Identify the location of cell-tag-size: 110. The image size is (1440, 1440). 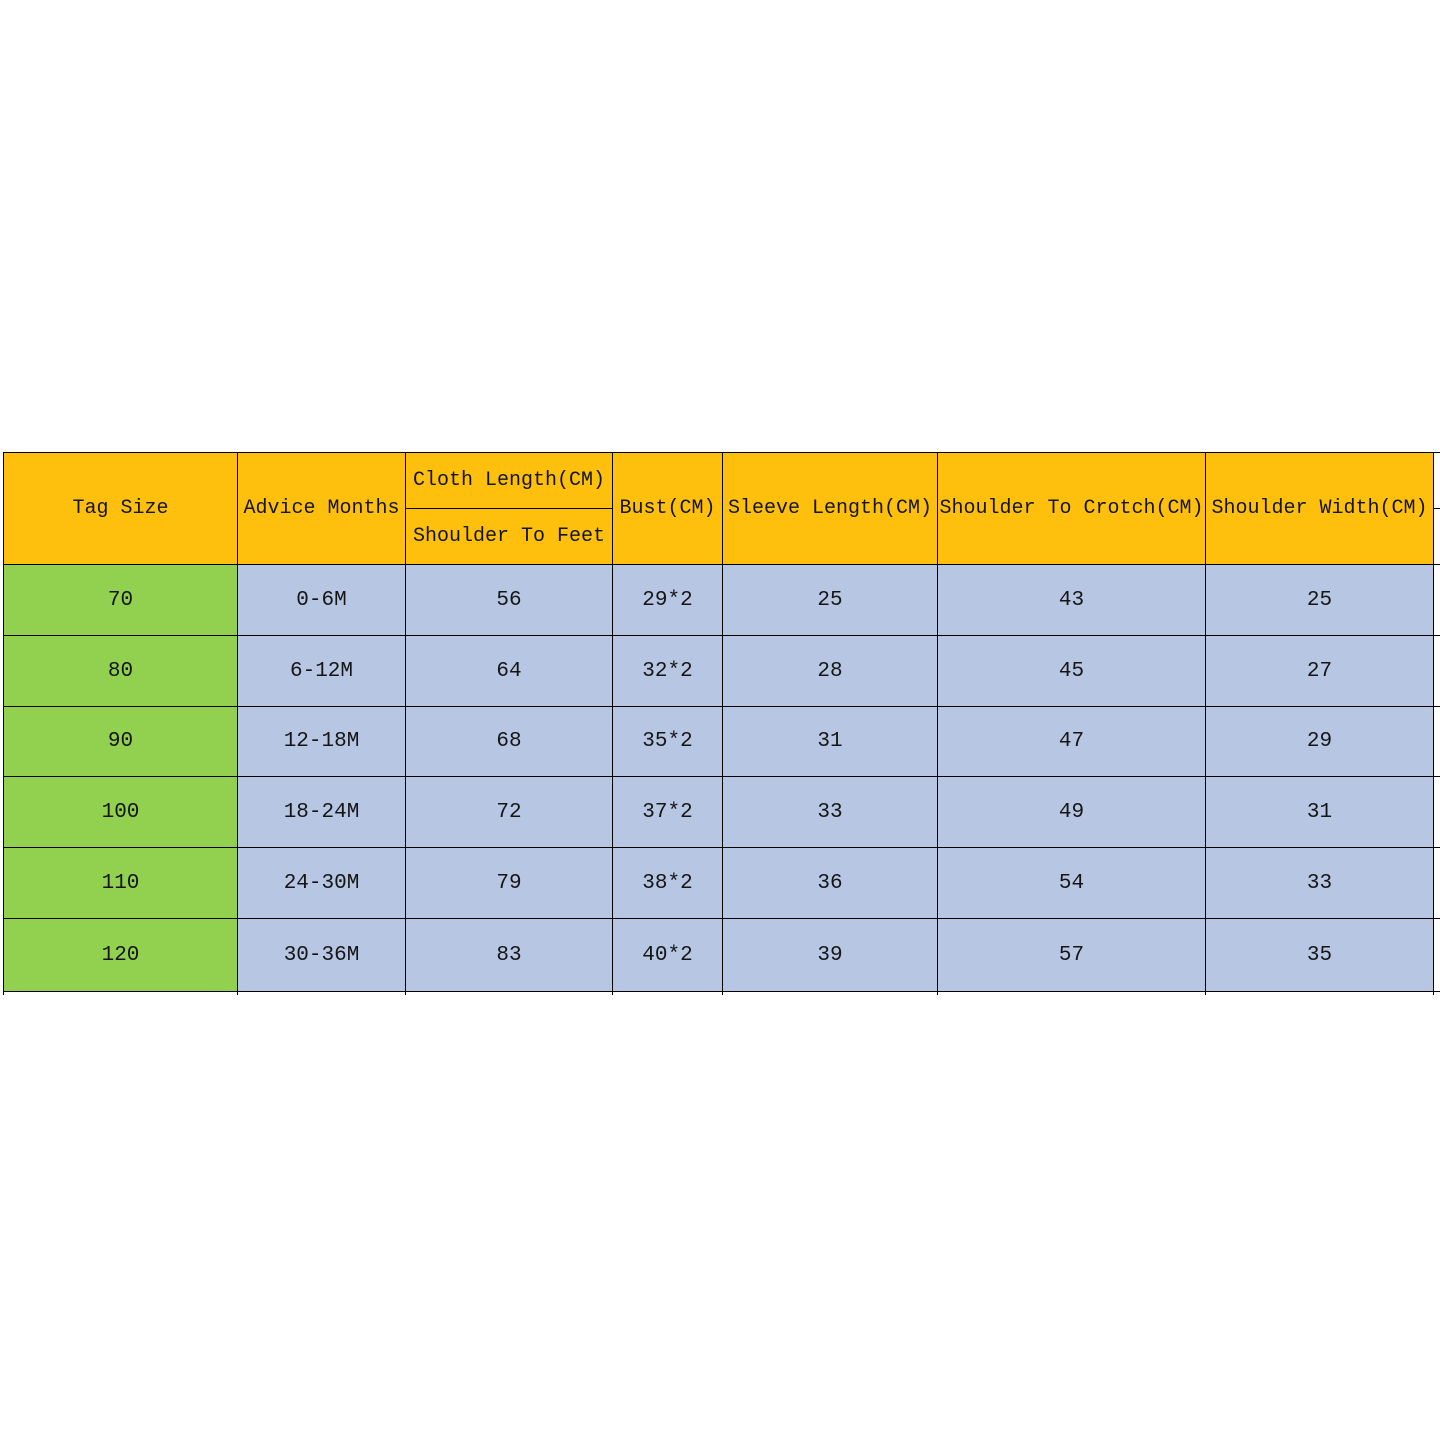
(120, 883).